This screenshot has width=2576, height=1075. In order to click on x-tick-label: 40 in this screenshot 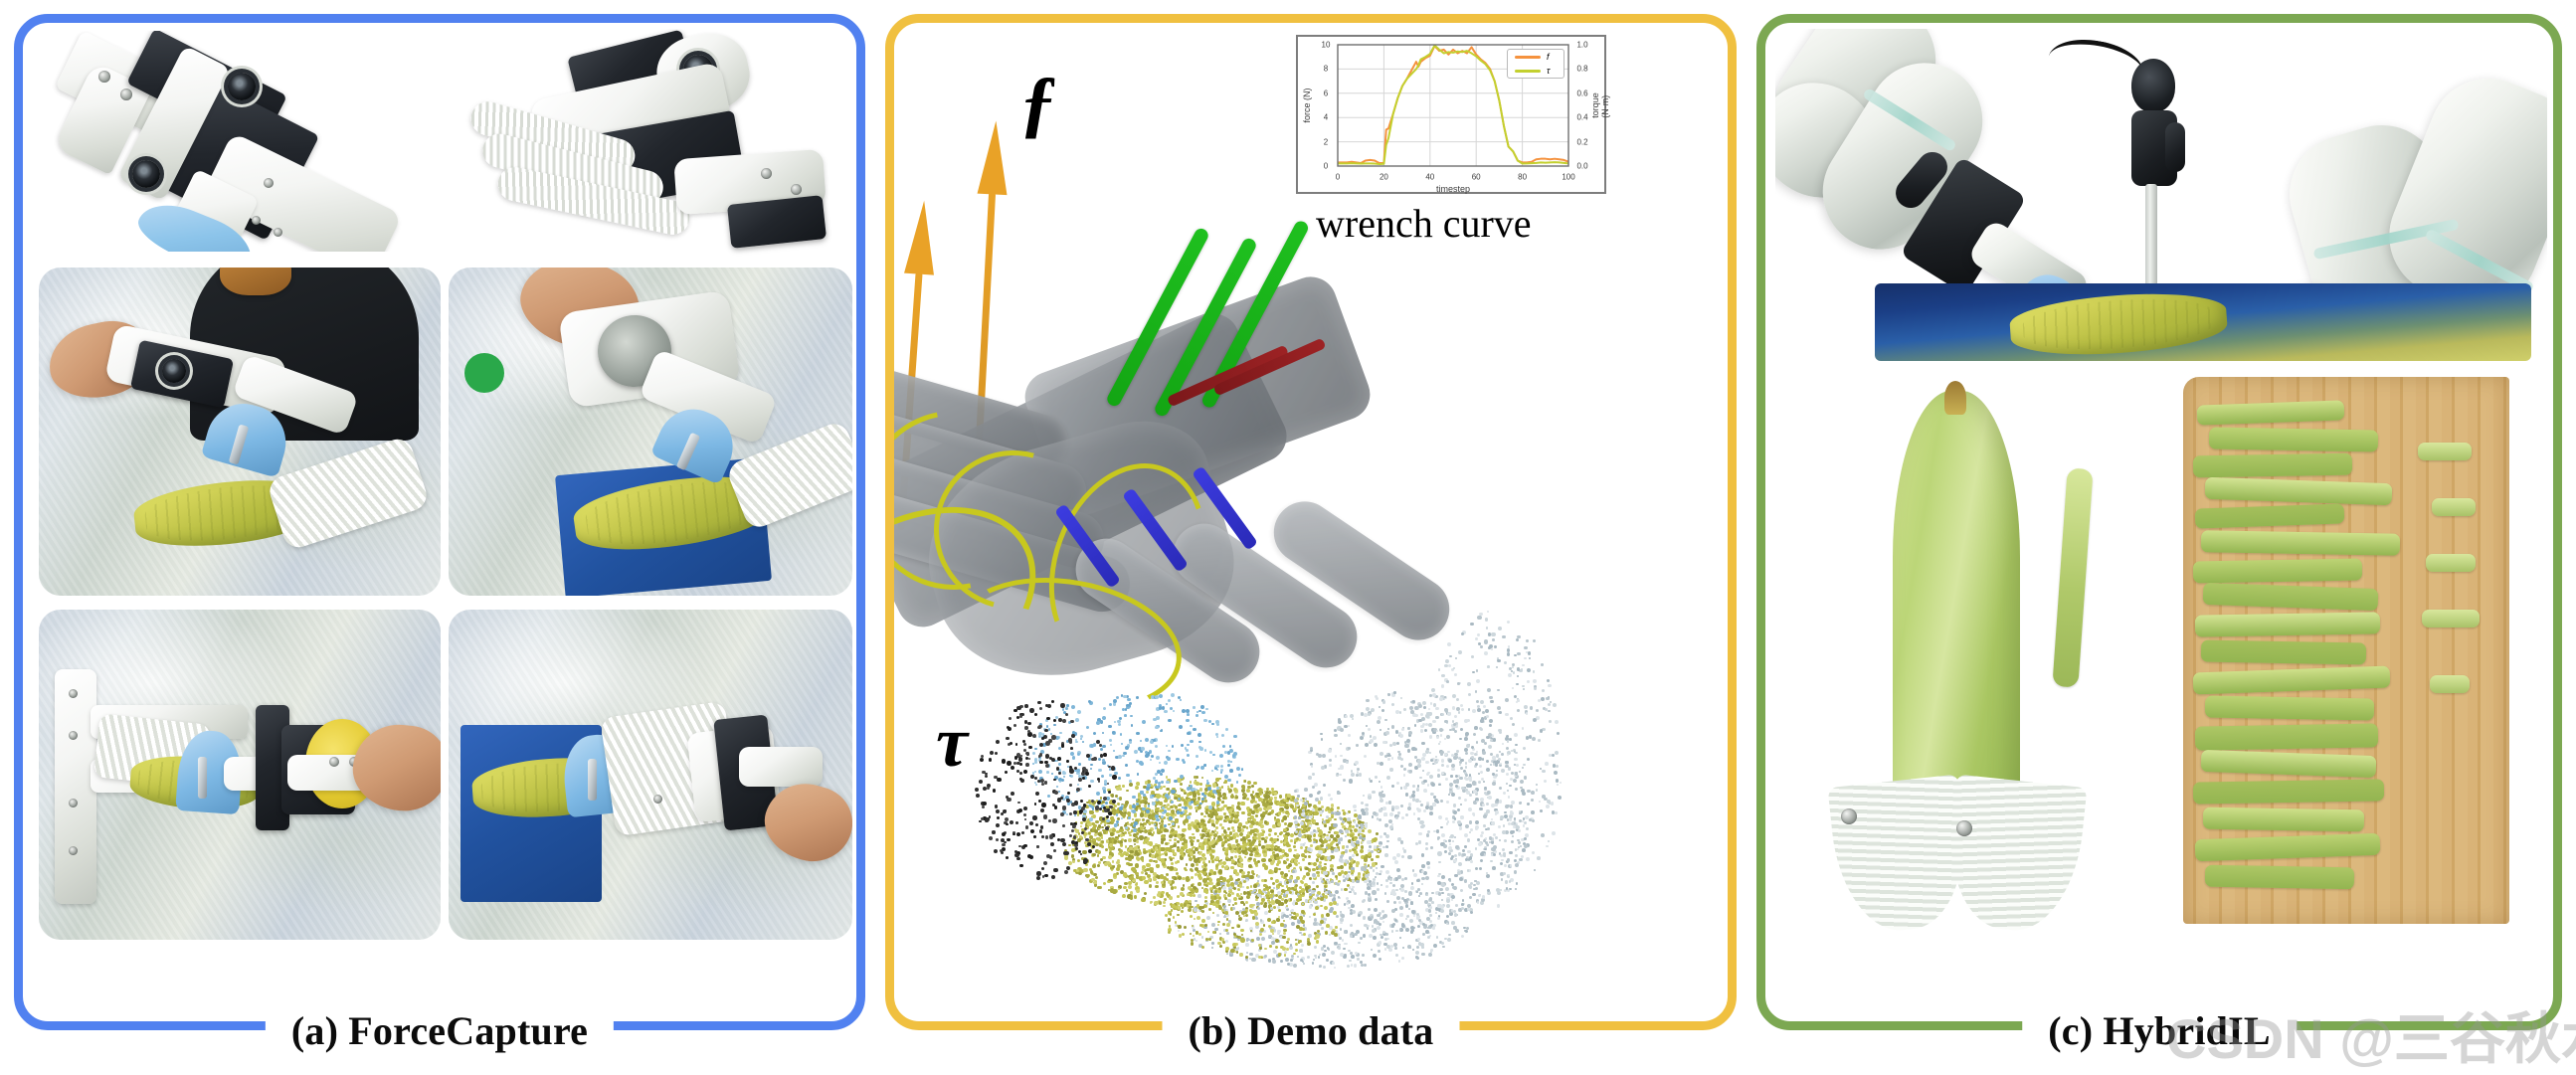, I will do `click(1430, 177)`.